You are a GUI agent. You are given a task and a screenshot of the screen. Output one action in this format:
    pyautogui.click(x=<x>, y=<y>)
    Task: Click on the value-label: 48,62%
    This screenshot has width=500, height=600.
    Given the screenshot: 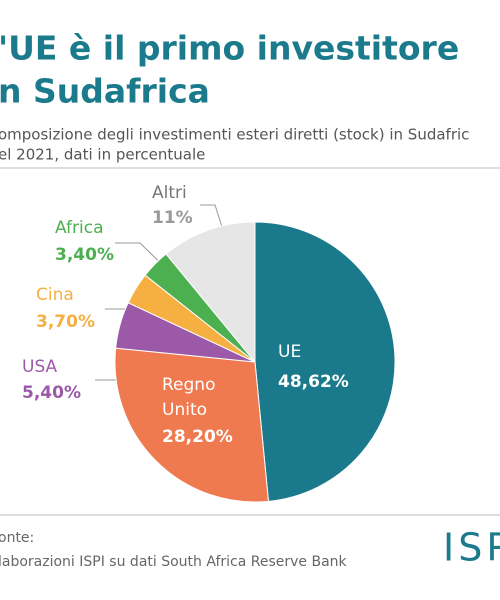 What is the action you would take?
    pyautogui.click(x=313, y=382)
    